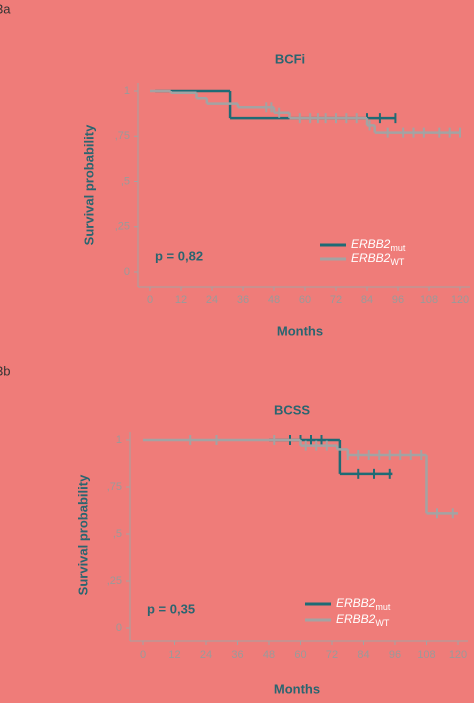 The image size is (474, 703). What do you see at coordinates (5, 8) in the screenshot?
I see `panel-label: 3a` at bounding box center [5, 8].